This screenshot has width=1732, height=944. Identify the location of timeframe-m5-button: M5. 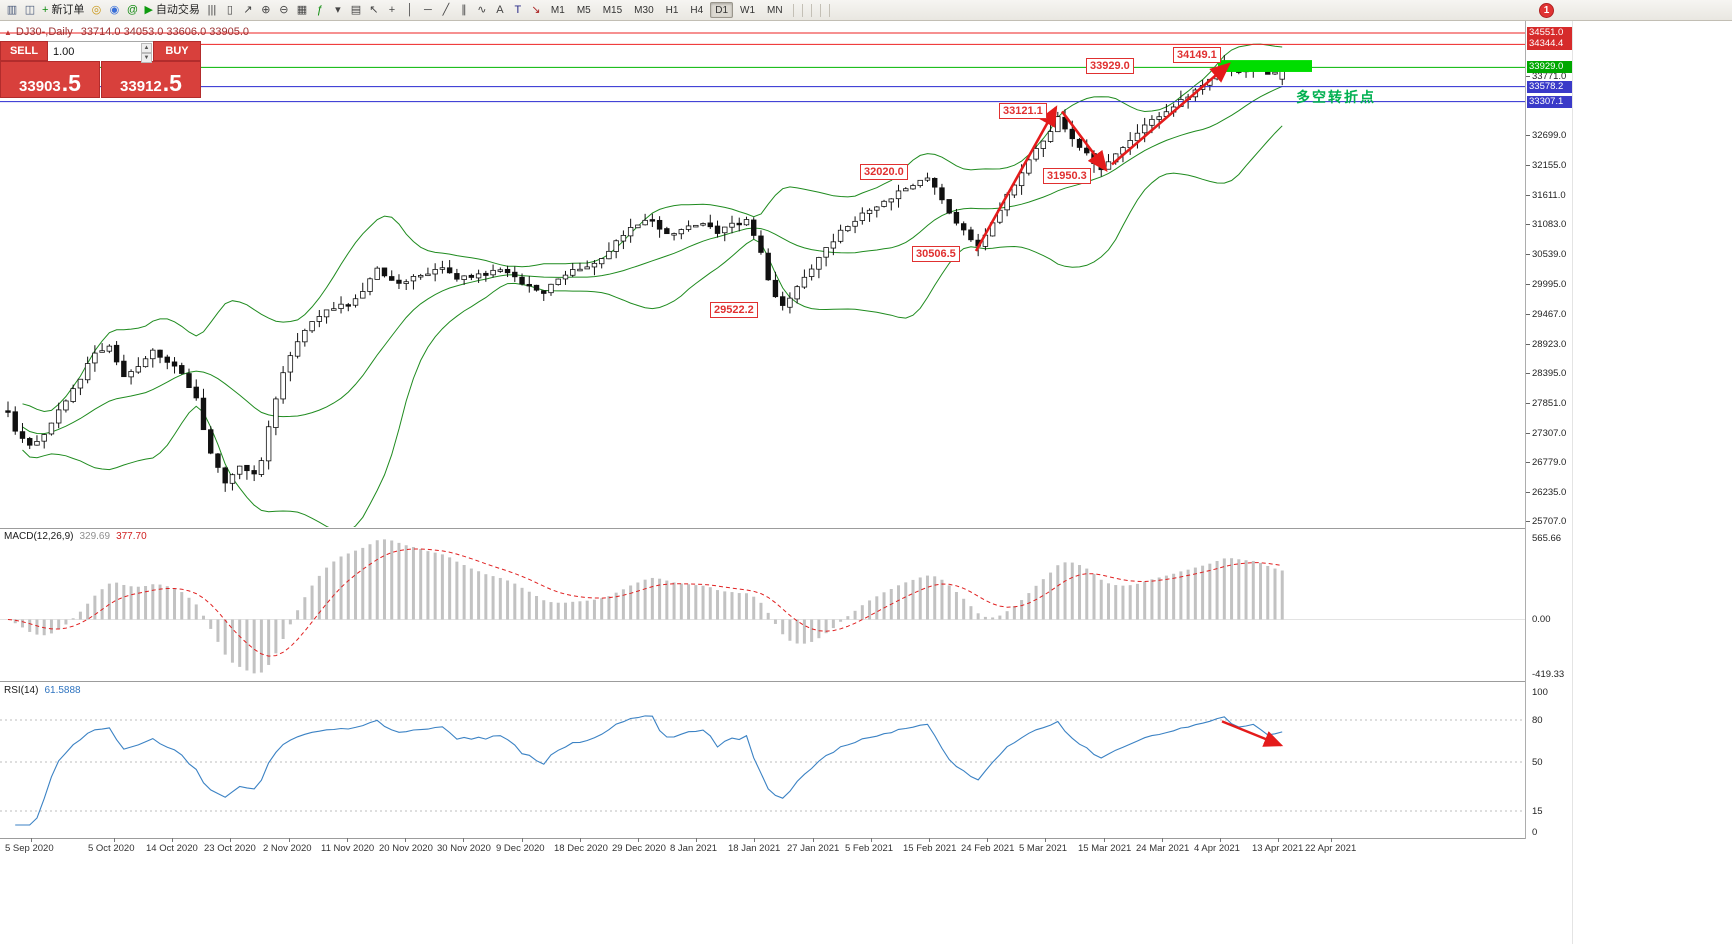
(583, 10).